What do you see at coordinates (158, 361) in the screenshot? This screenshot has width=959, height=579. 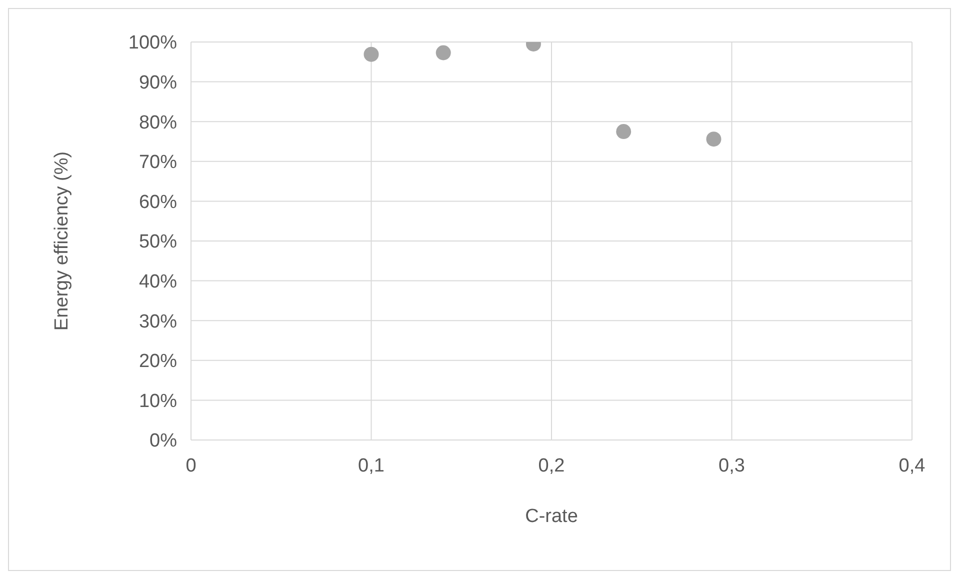 I see `y-tick-label: 20%` at bounding box center [158, 361].